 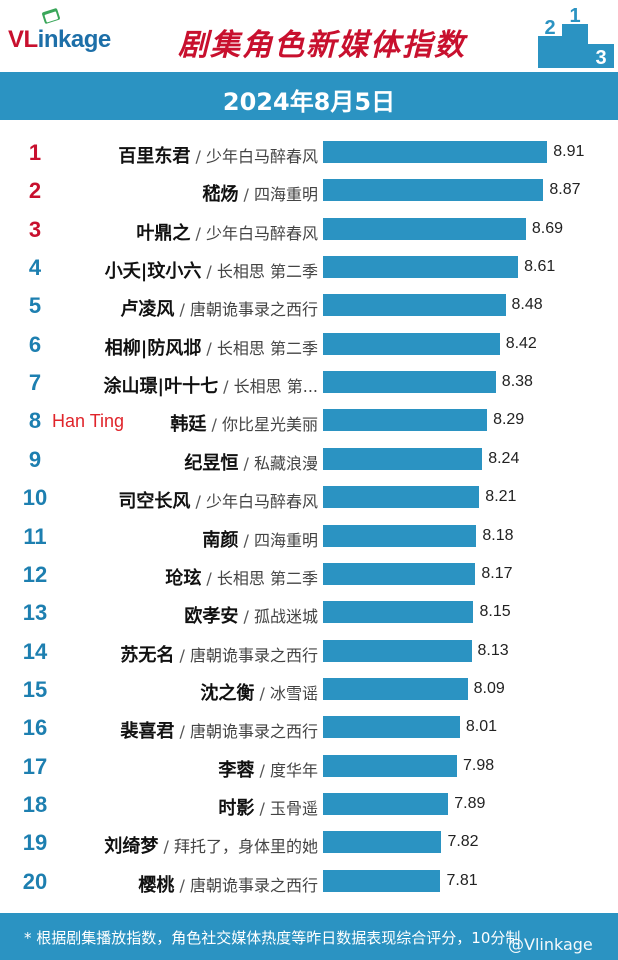 I want to click on table-row: 13 欧孝安 / 孤战迷城 8.15, so click(x=309, y=613).